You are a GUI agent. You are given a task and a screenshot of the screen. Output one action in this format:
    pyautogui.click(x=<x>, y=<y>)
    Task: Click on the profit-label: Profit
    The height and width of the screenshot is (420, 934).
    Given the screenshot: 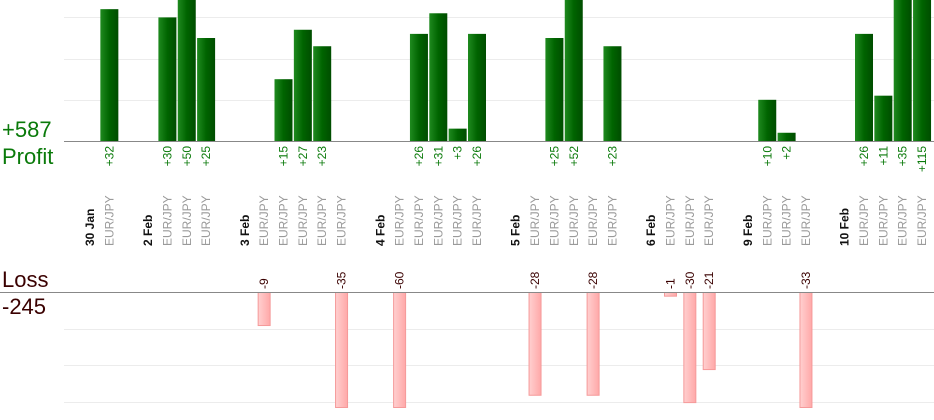 What is the action you would take?
    pyautogui.click(x=27, y=156)
    